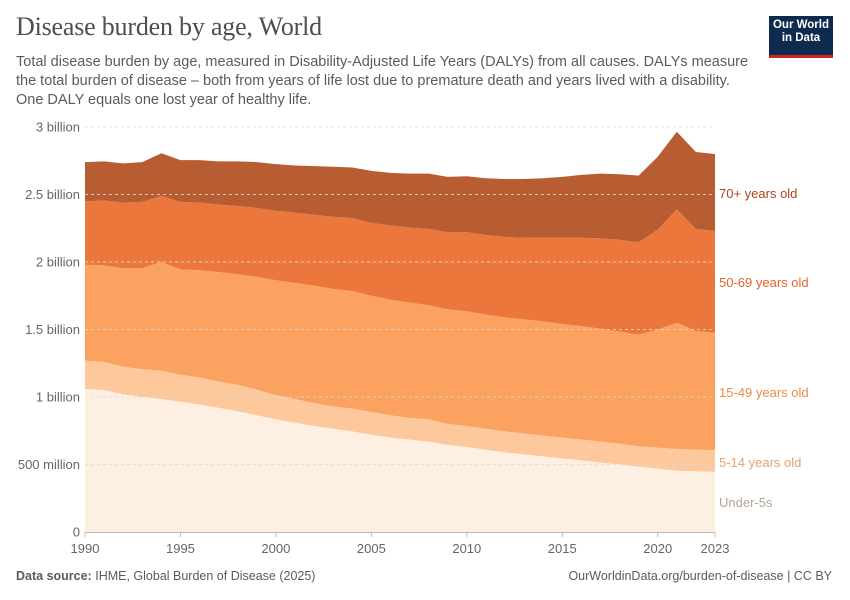  I want to click on owid-logo: Our World in Data, so click(801, 37).